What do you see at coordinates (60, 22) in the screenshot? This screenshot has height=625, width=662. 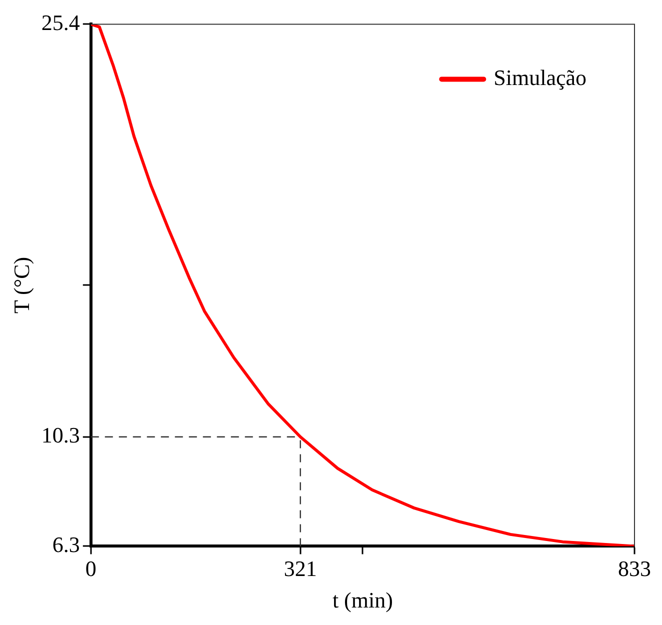 I see `y-tick-label: 25.4` at bounding box center [60, 22].